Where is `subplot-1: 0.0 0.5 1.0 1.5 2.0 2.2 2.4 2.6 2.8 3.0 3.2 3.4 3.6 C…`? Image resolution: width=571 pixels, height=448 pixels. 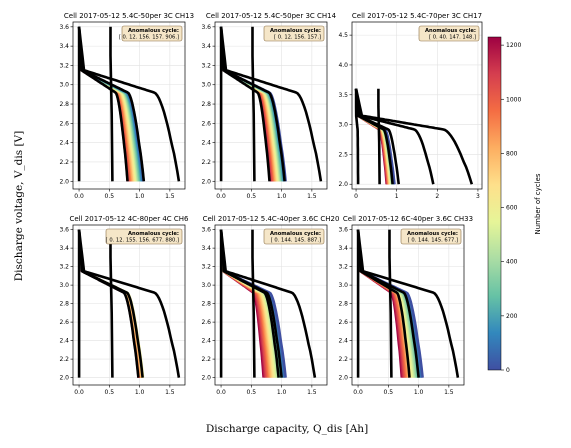
subplot-1: 0.0 0.5 1.0 1.5 2.0 2.2 2.4 2.6 2.8 3.0 3.2 3.4 3.6 C… is located at coordinates (126, 106).